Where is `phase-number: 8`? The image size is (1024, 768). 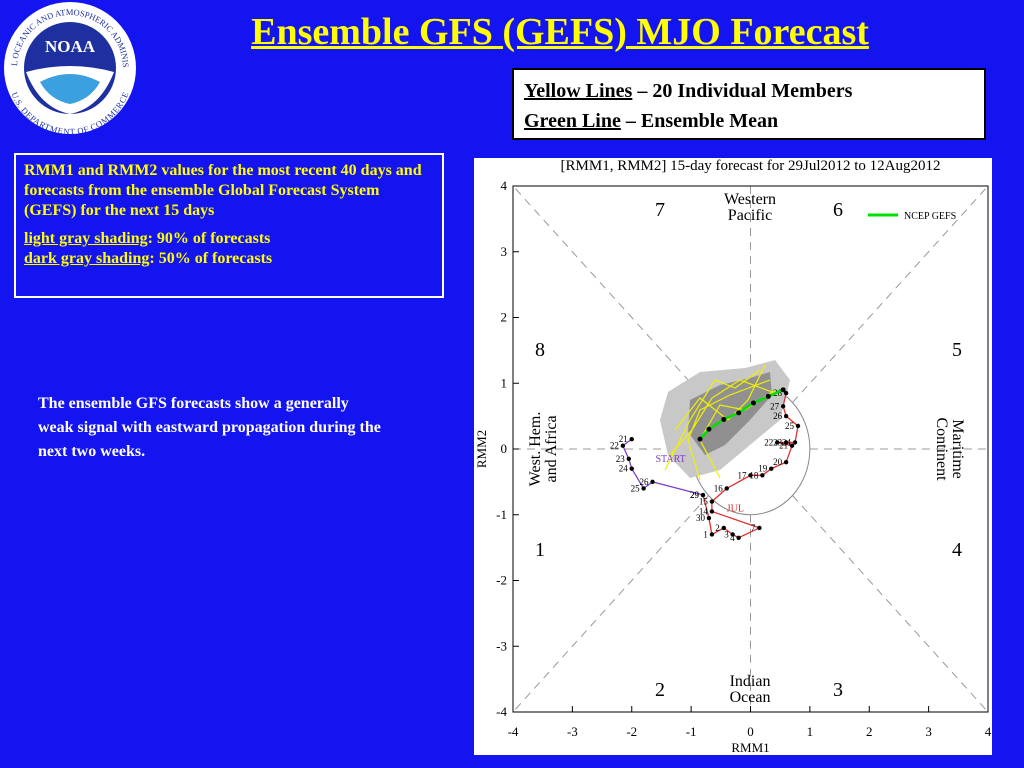 phase-number: 8 is located at coordinates (540, 350).